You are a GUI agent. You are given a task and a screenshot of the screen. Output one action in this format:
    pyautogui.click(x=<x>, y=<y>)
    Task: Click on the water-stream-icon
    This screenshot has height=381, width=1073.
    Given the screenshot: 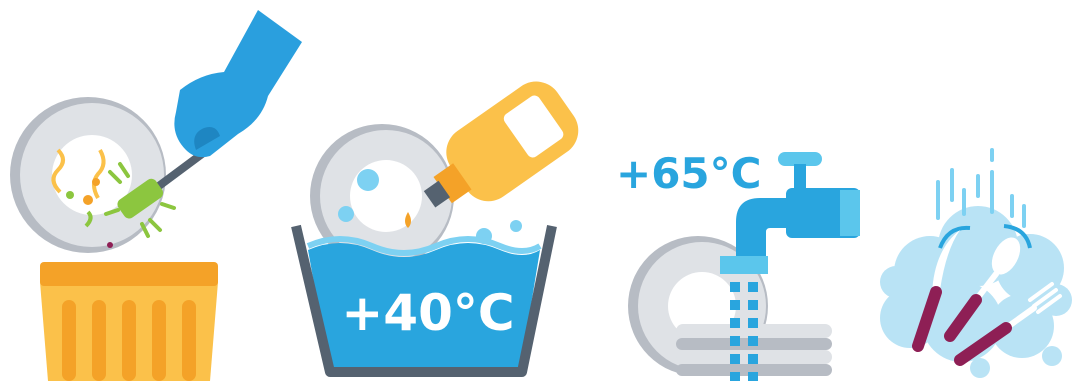 What is the action you would take?
    pyautogui.click(x=744, y=331)
    